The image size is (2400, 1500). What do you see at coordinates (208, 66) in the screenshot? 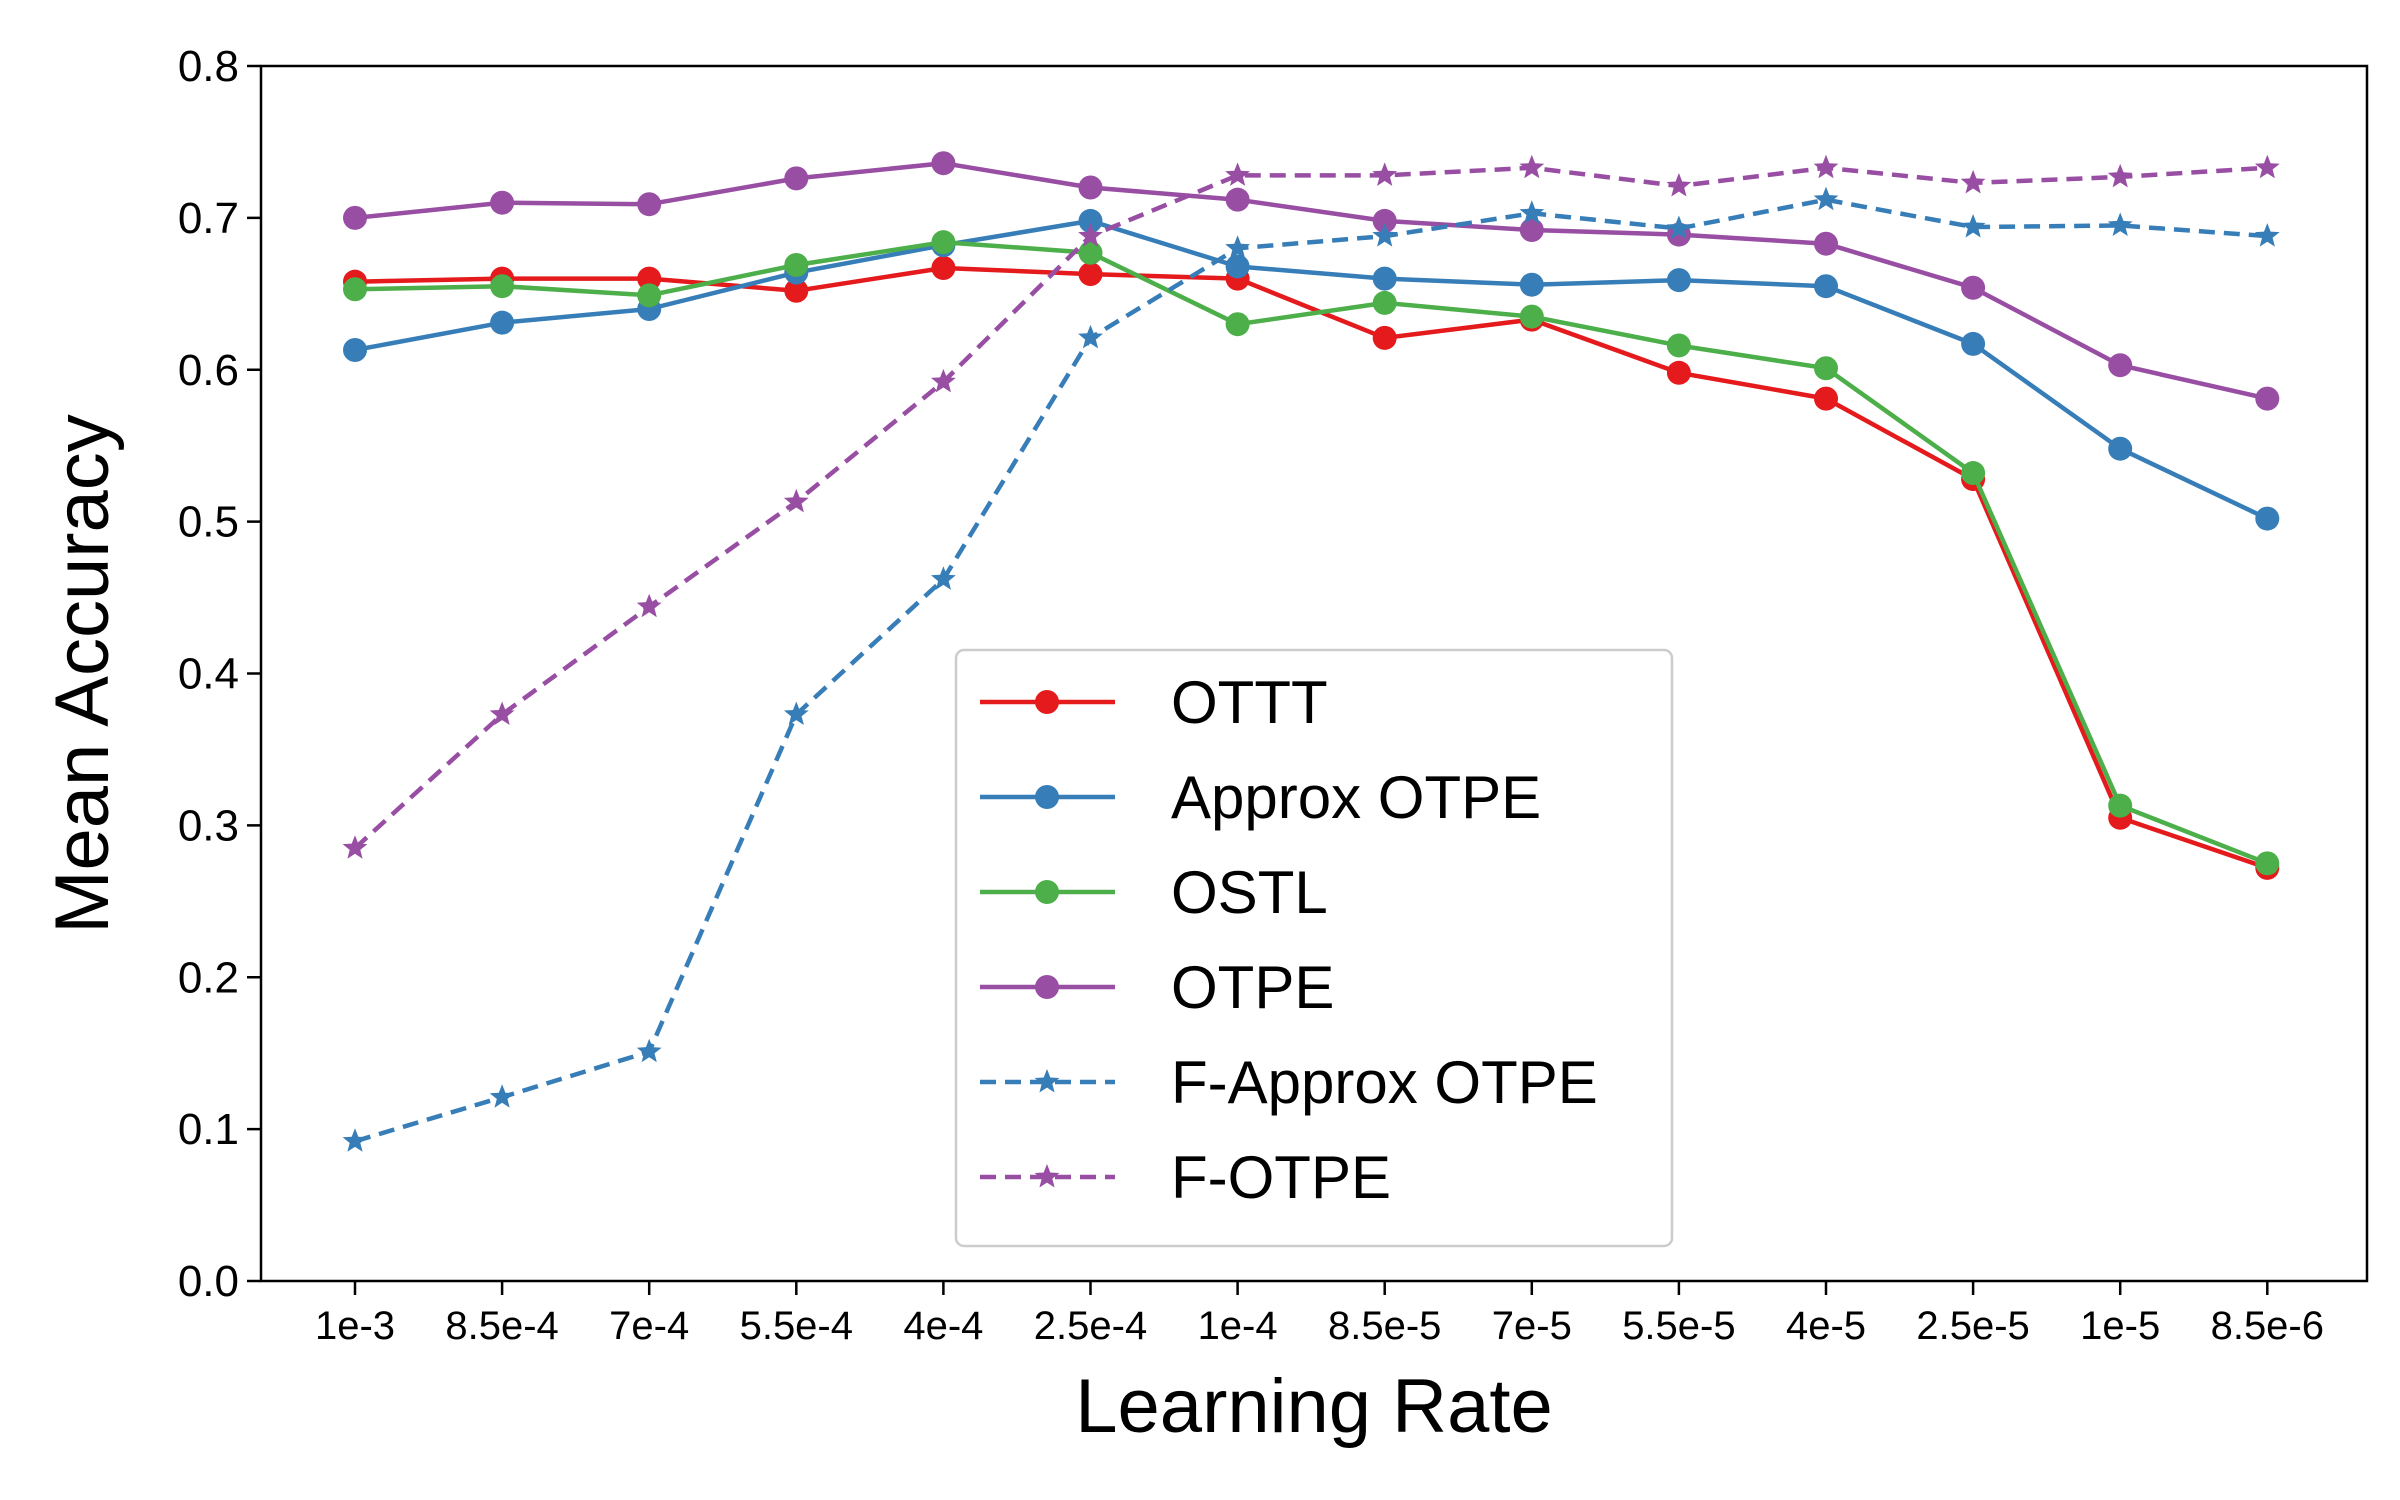
I see `y-tick-label: 0.8` at bounding box center [208, 66].